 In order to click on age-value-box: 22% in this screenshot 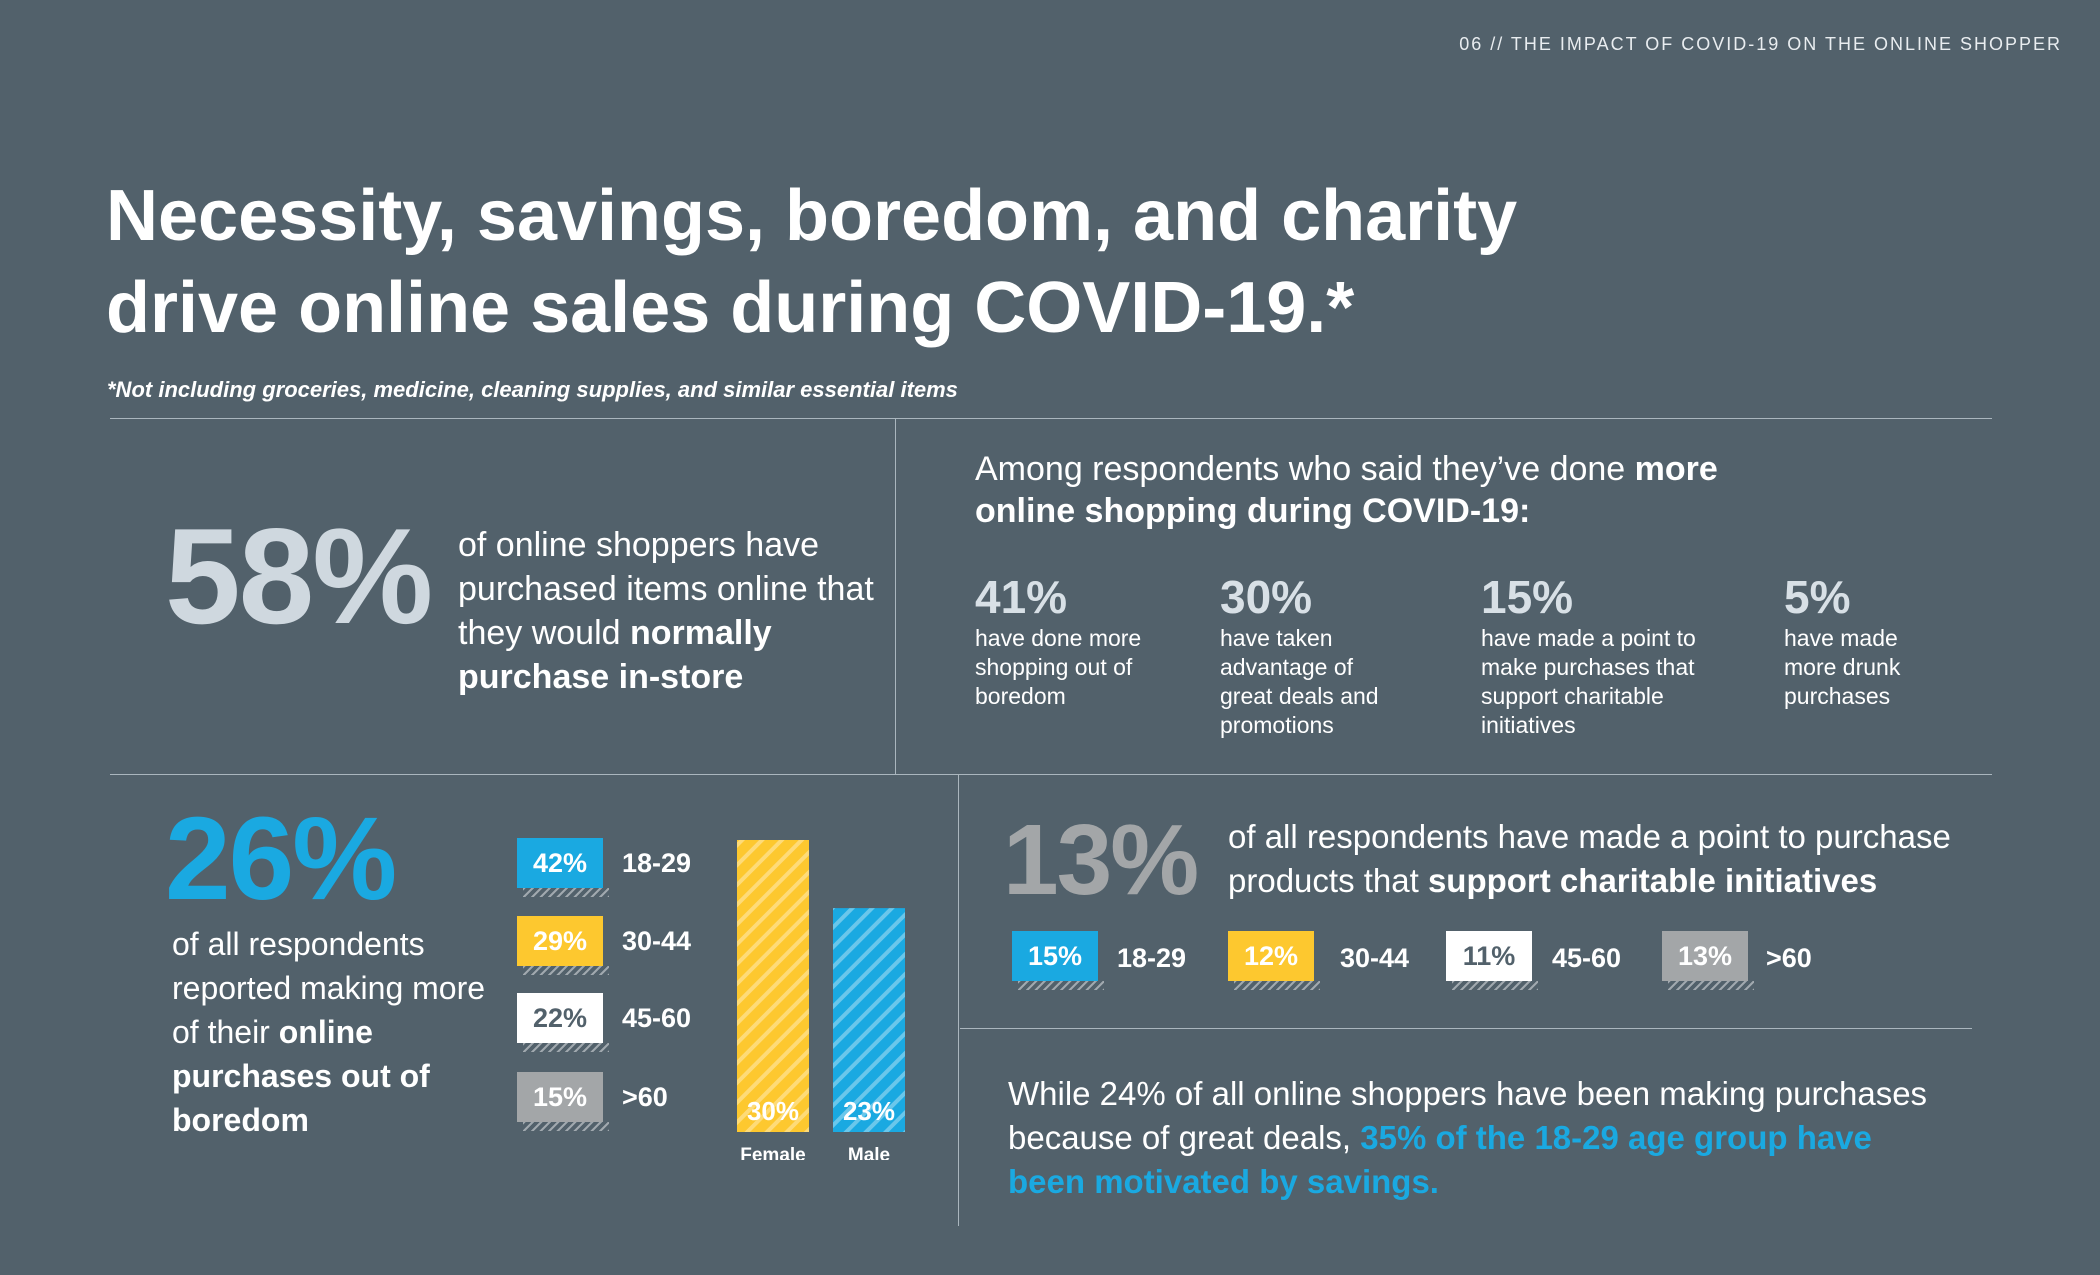, I will do `click(560, 1018)`.